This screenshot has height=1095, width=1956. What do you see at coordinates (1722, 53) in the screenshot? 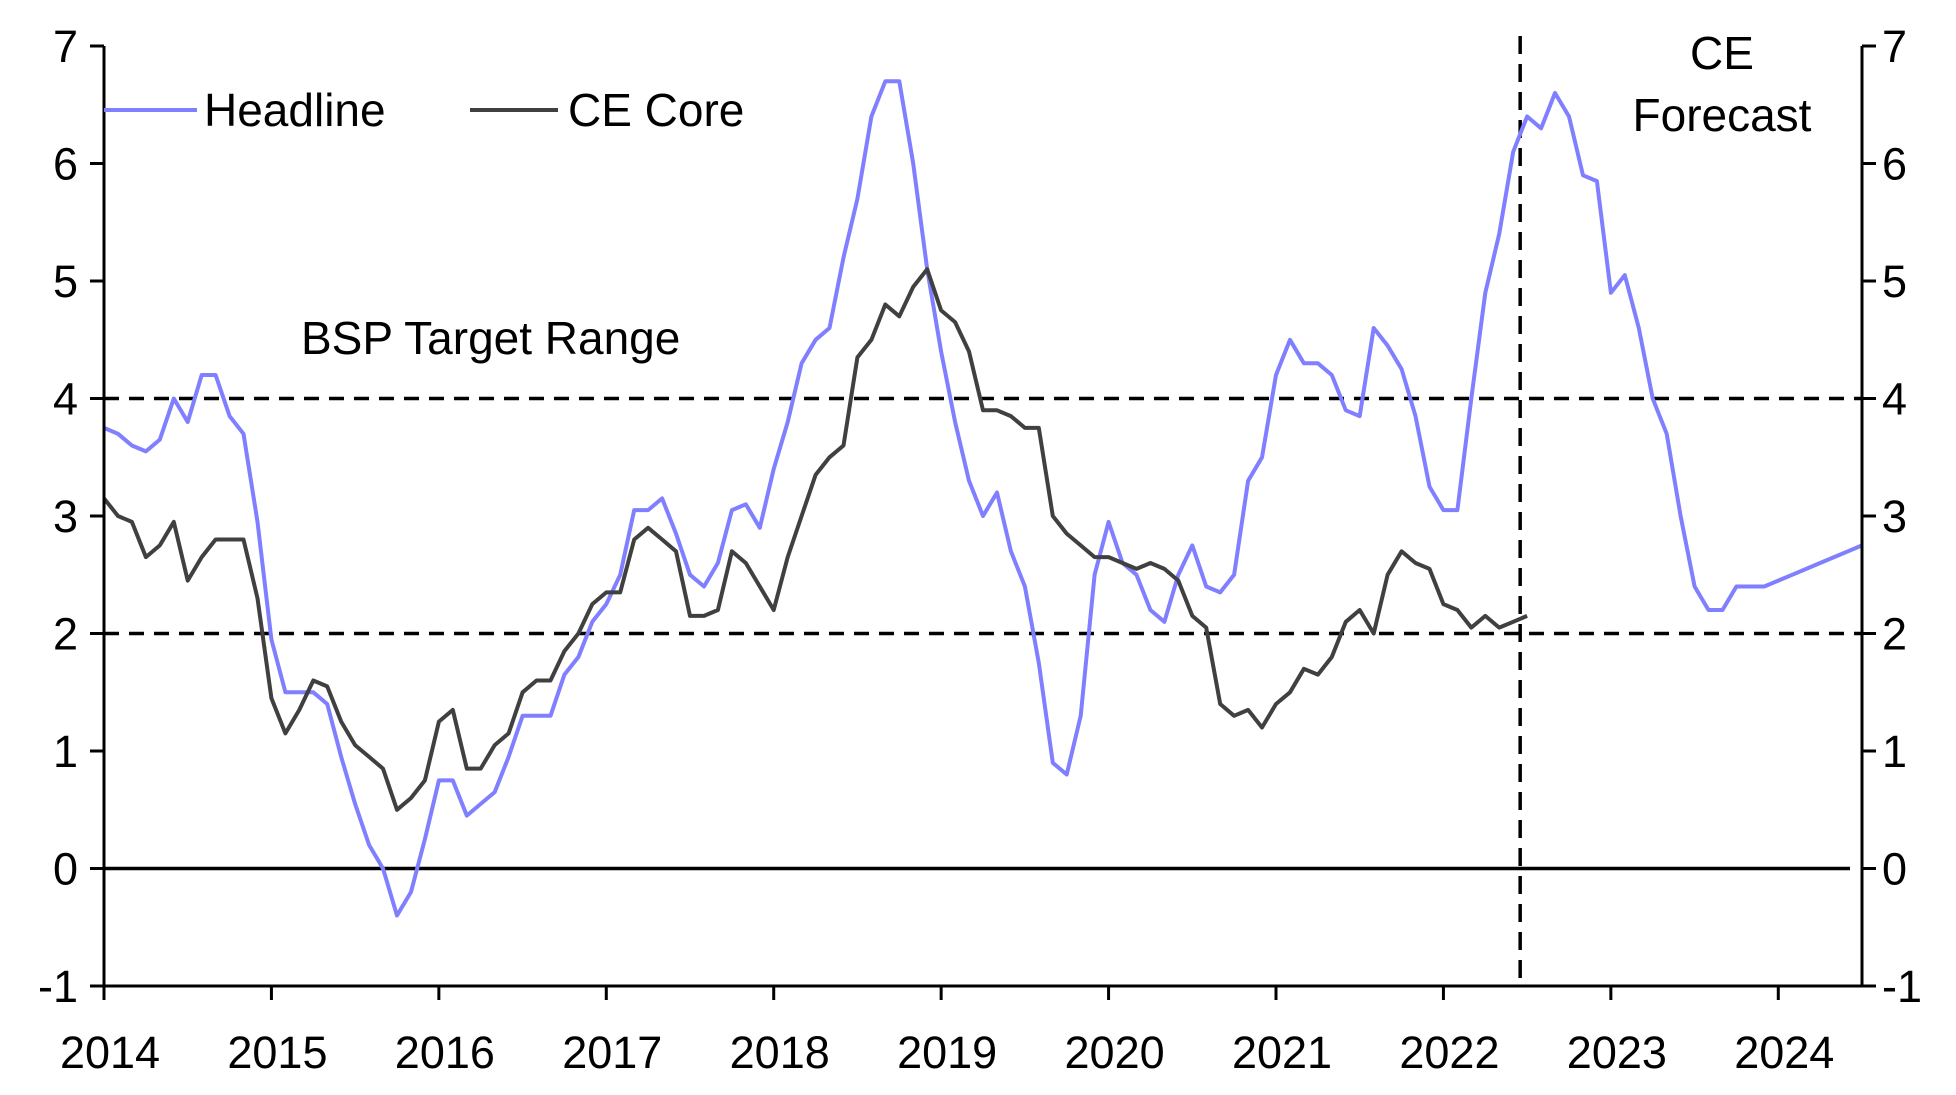
I see `forecast-label-line1: CE` at bounding box center [1722, 53].